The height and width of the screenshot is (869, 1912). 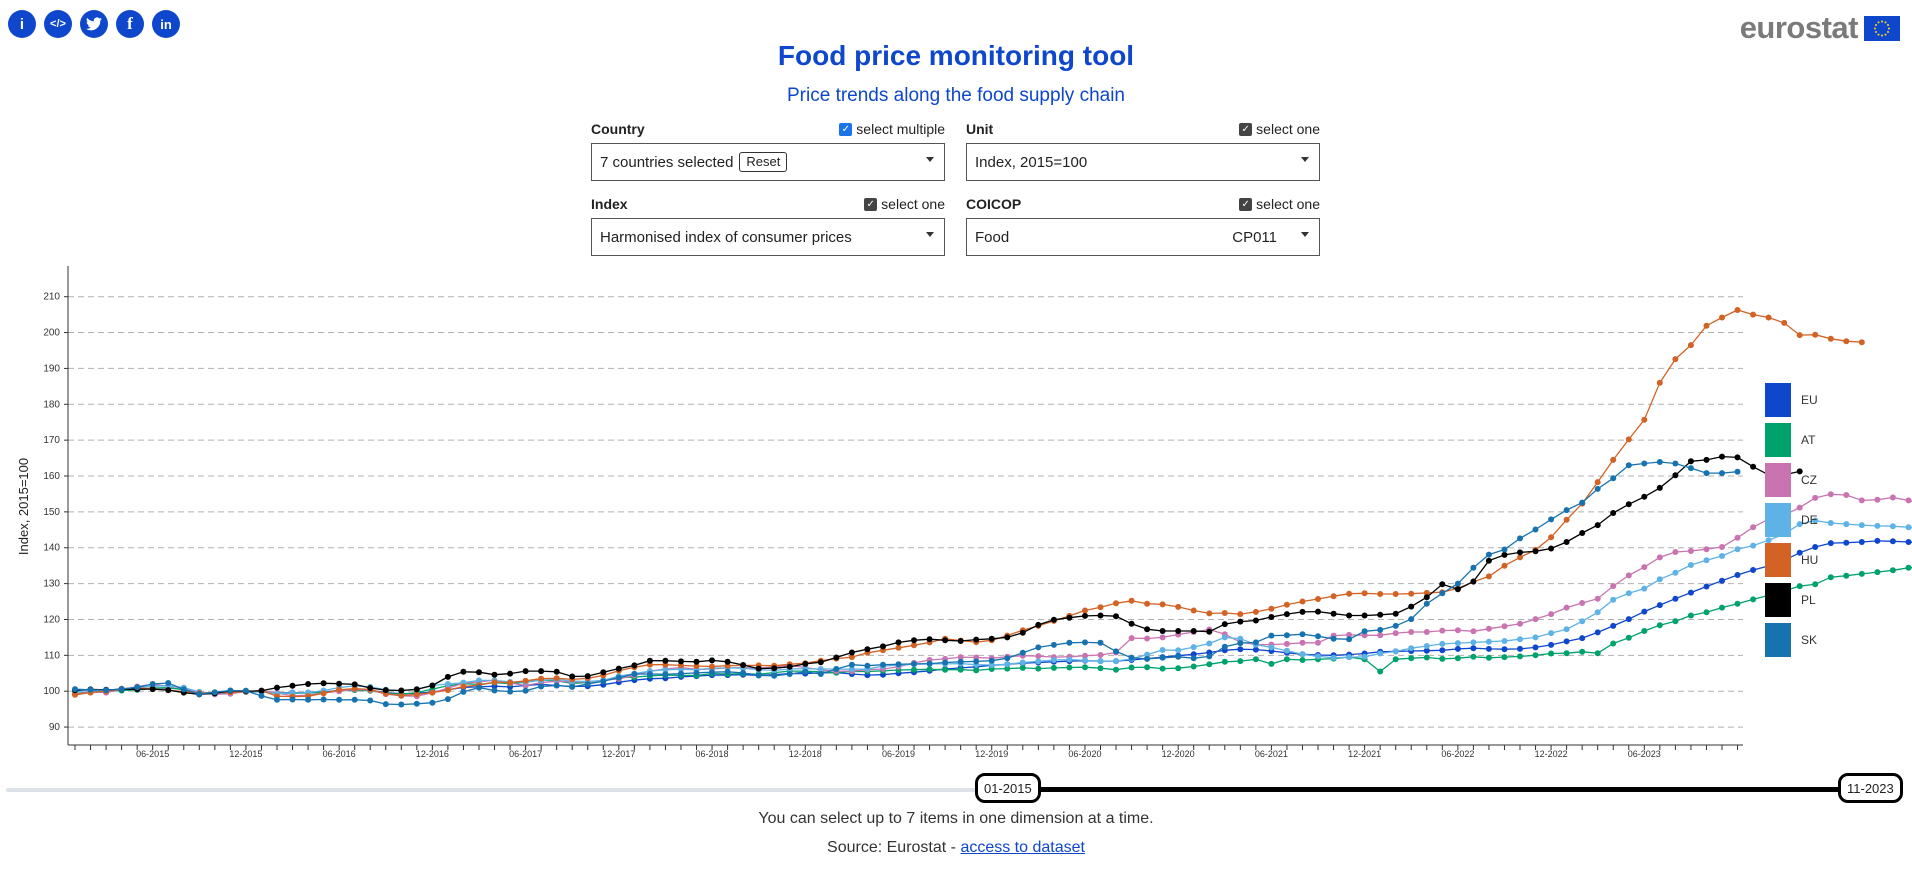 What do you see at coordinates (58, 24) in the screenshot?
I see `embed-code-icon: </>` at bounding box center [58, 24].